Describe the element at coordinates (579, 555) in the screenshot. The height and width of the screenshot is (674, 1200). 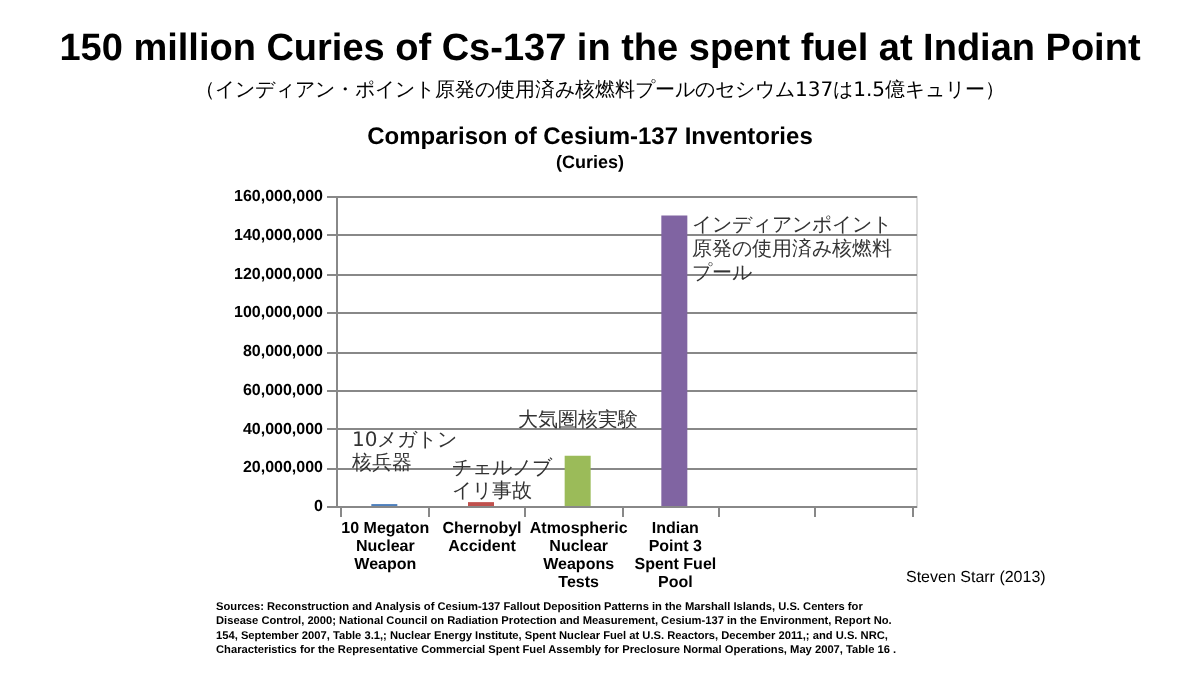
I see `x-tick-label: Atmospheric Nuclear Weapons Tests` at that location.